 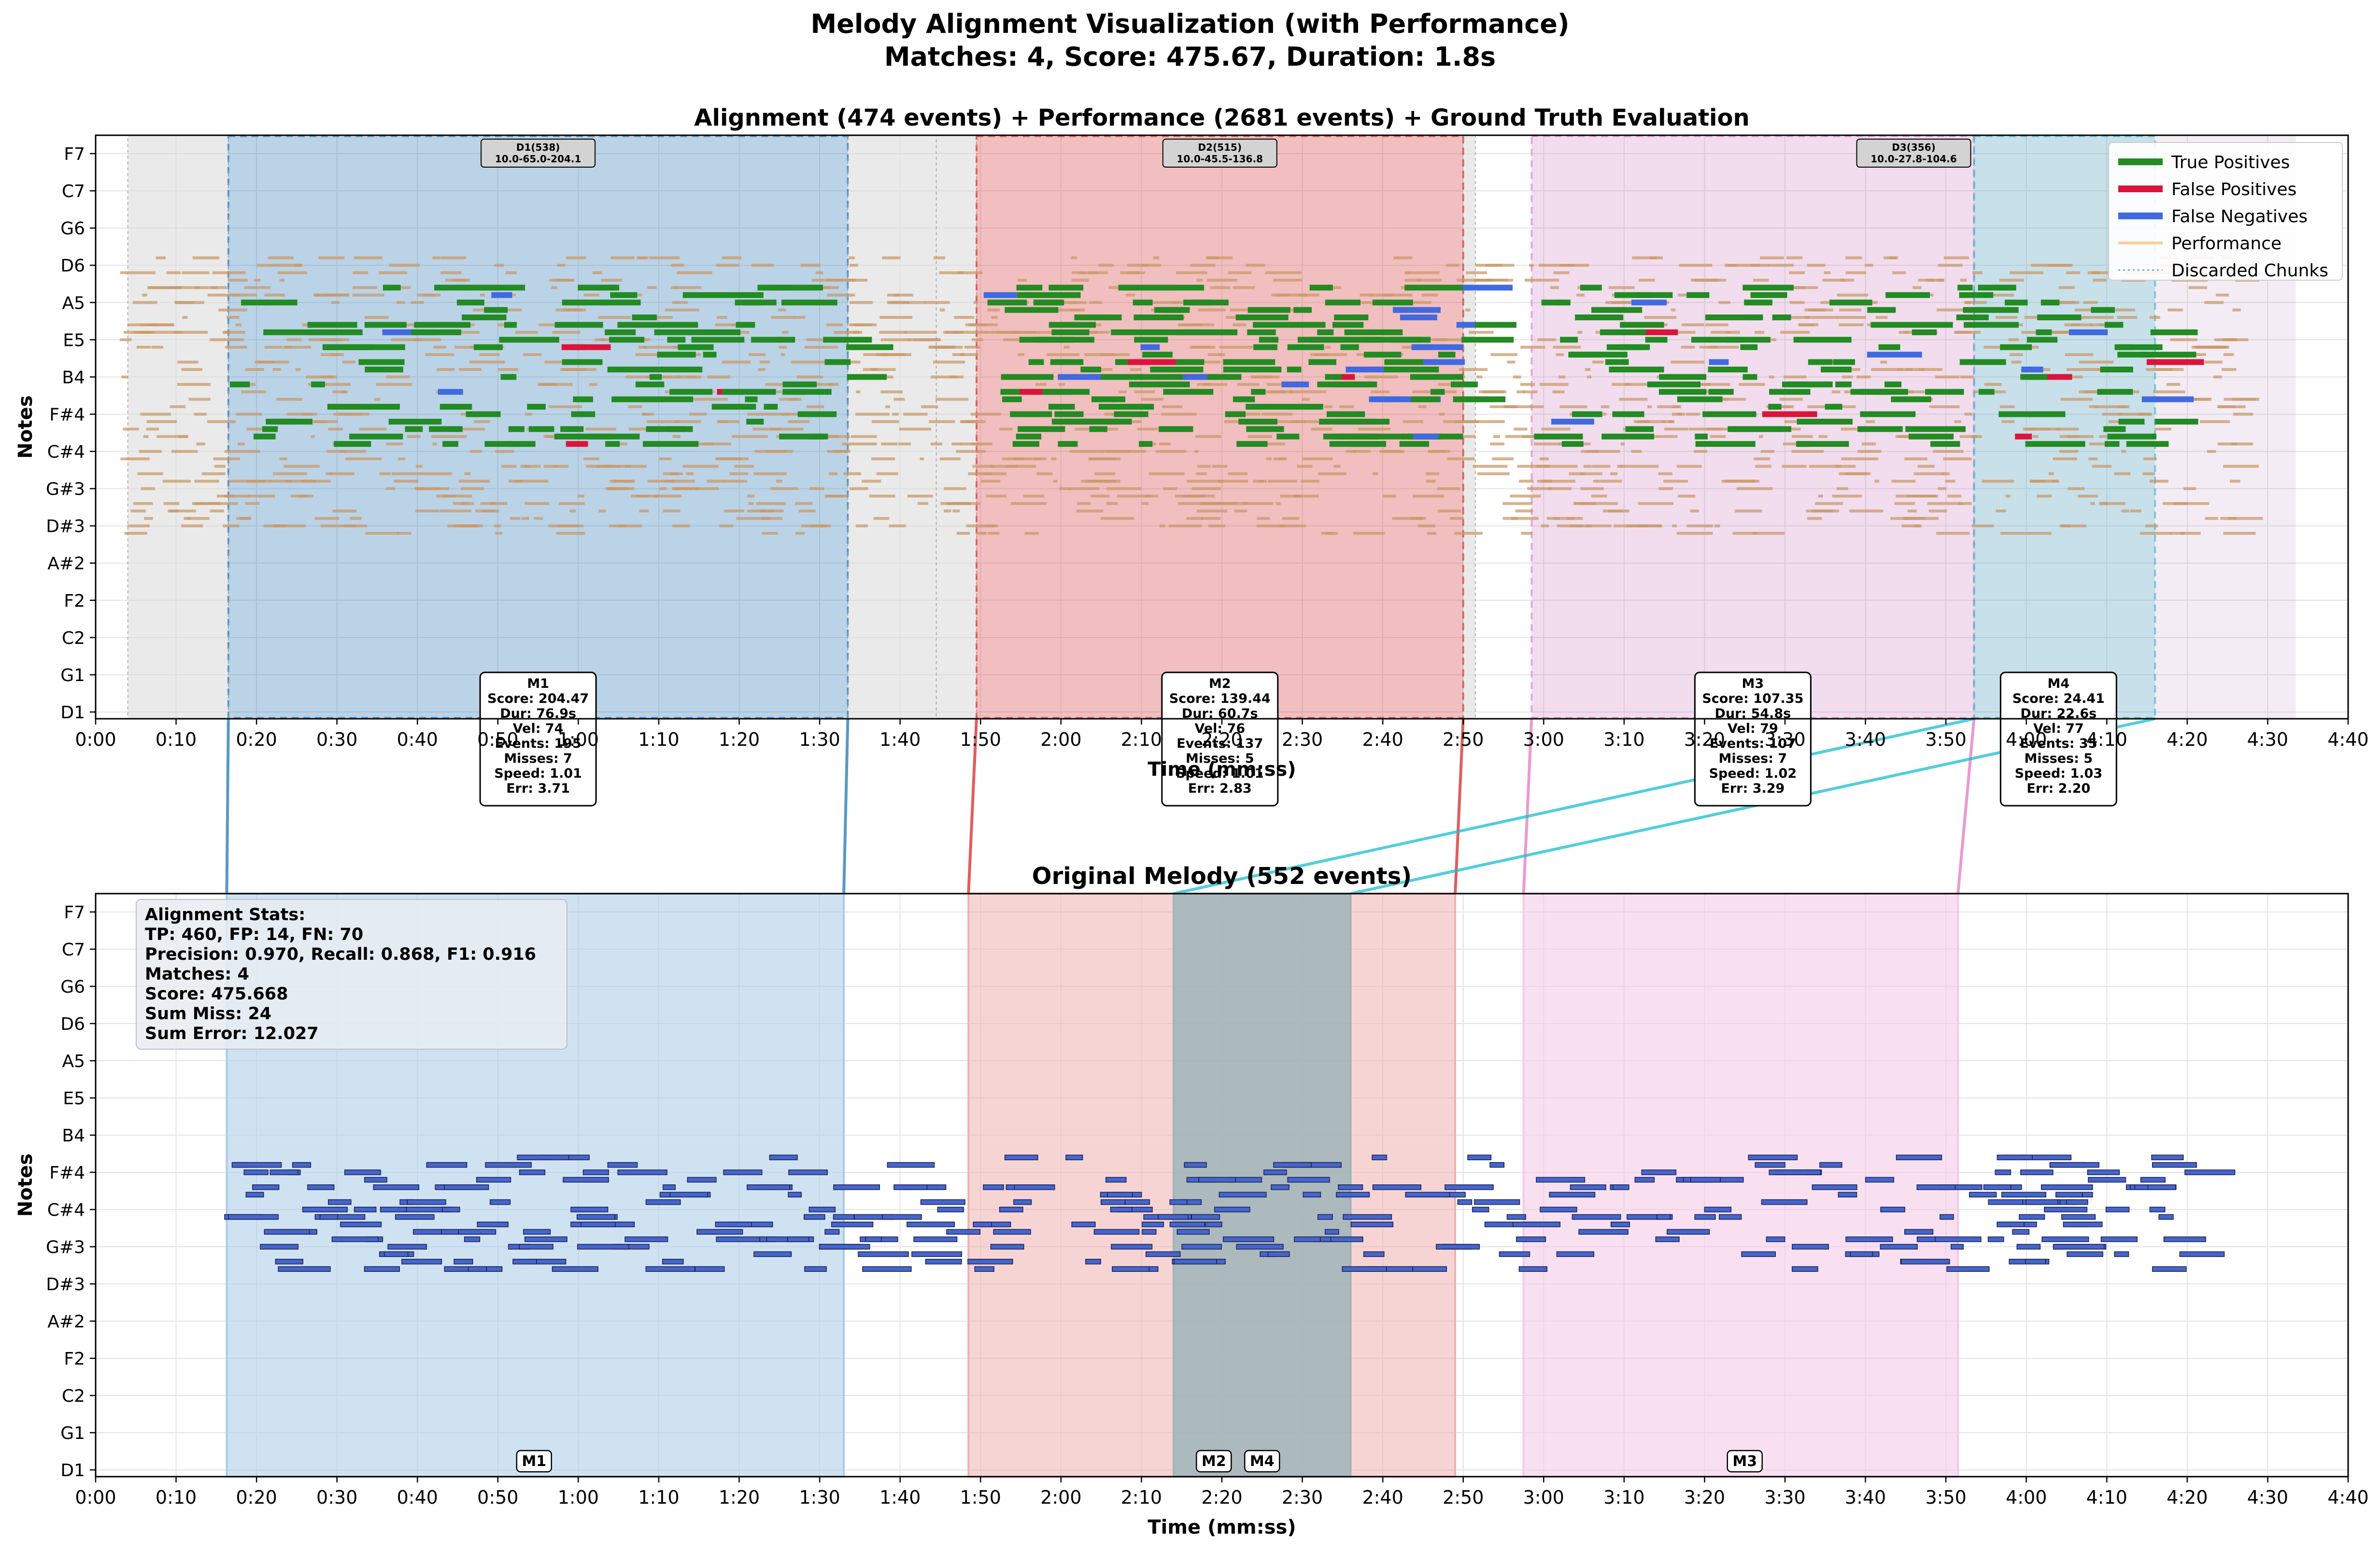 I want to click on x-tick-label: 3:50, so click(x=1946, y=1497).